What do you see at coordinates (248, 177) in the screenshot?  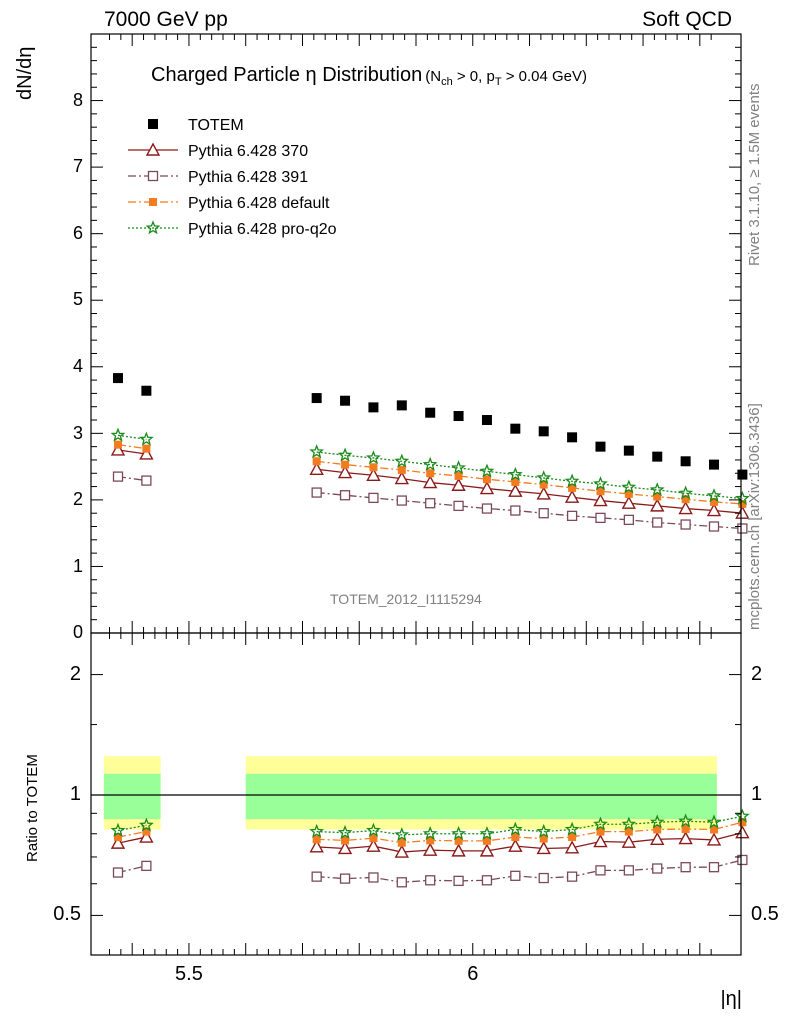 I see `legend-label-2: Pythia 6.428 391` at bounding box center [248, 177].